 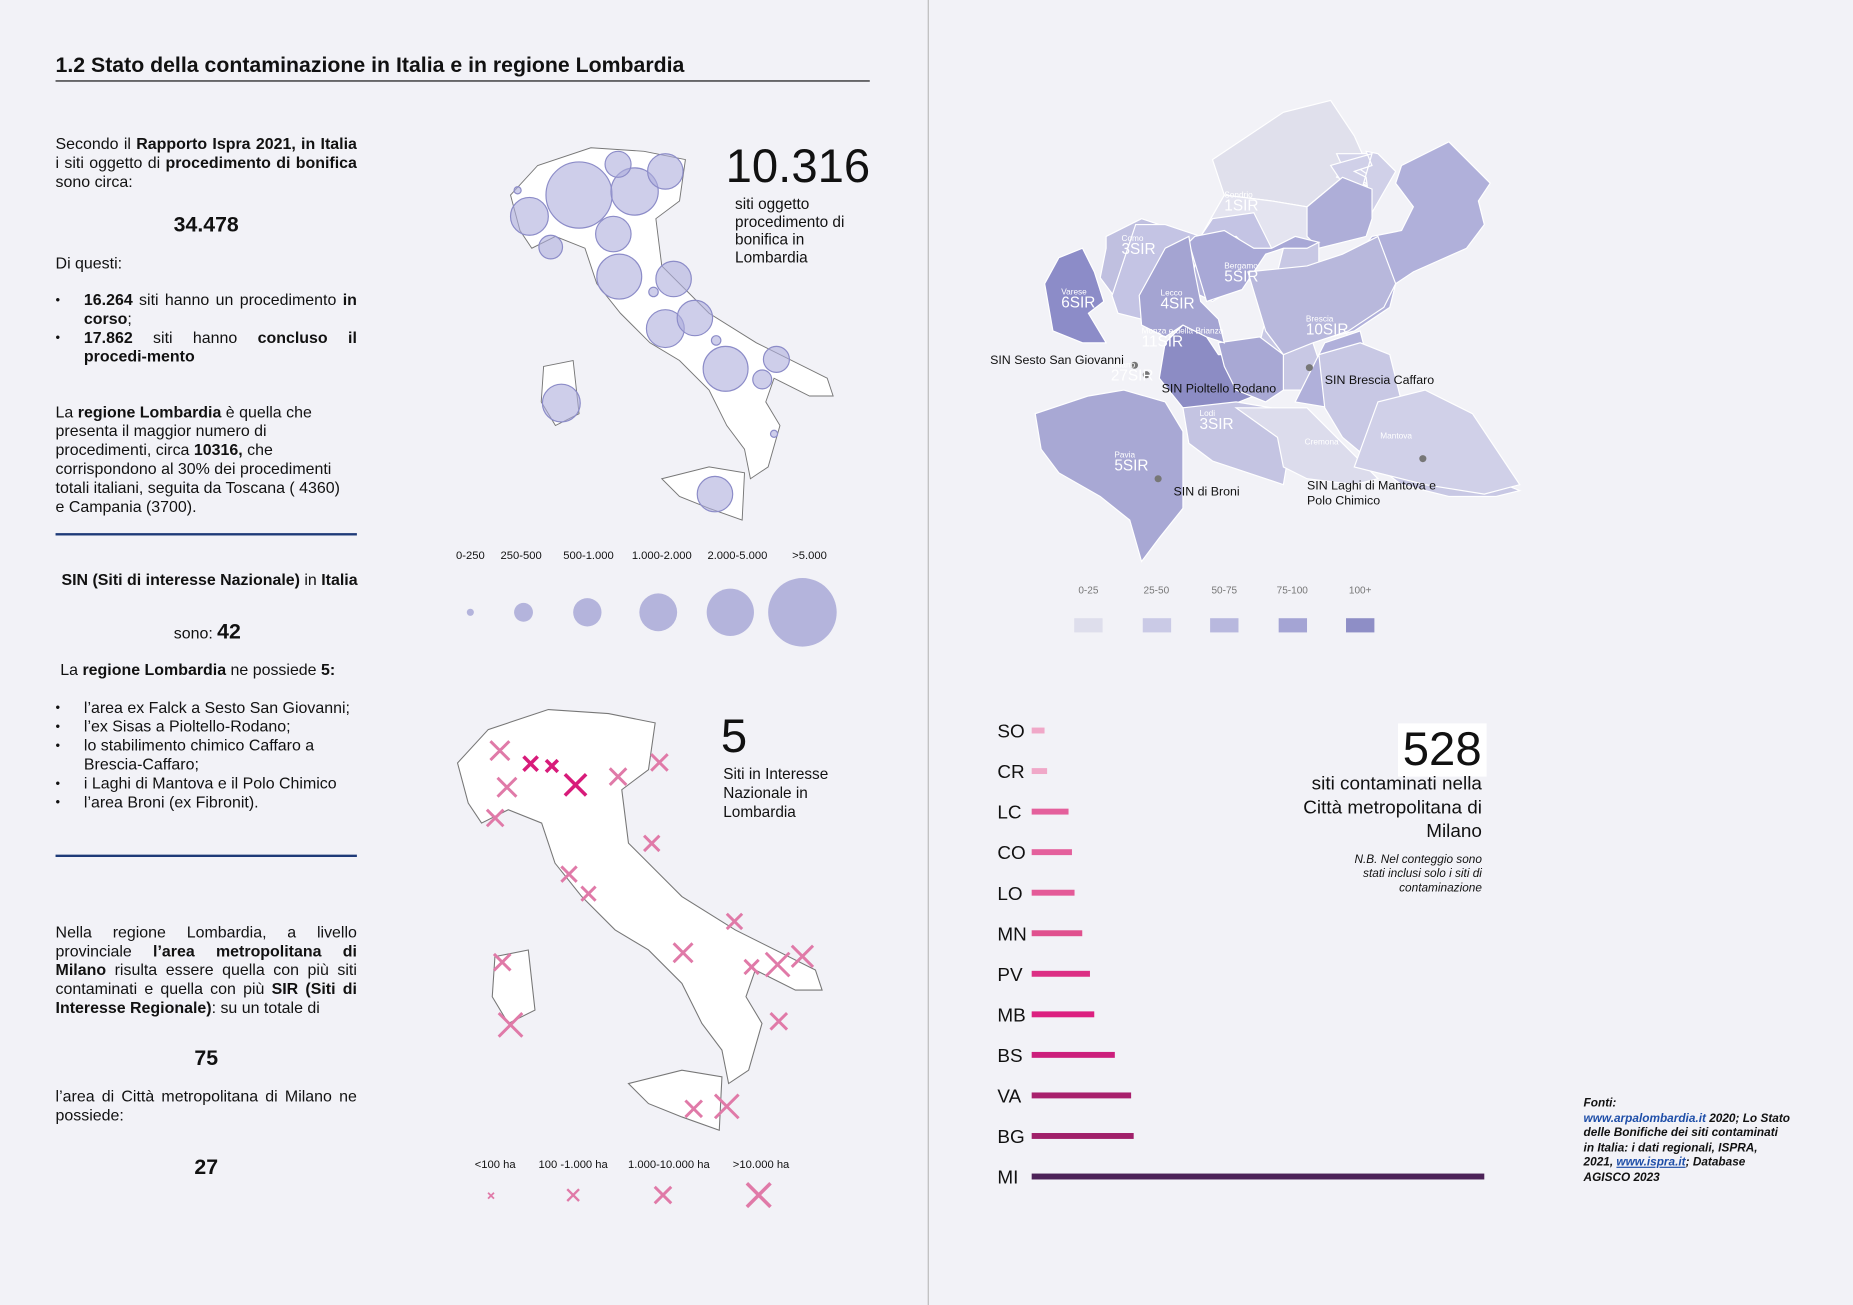 I want to click on bubble-legend-marks, so click(x=651, y=612).